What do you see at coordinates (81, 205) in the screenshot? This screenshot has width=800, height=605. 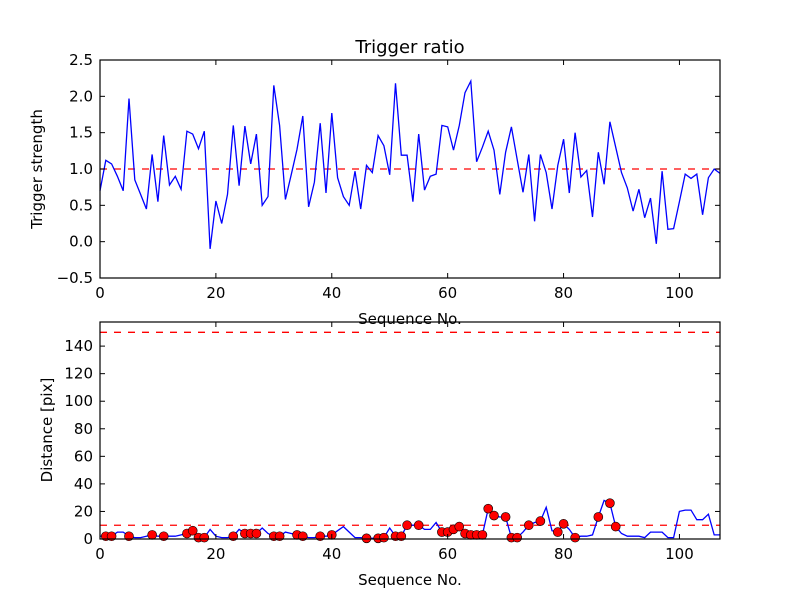 I see `top-ytick-label: 0.5` at bounding box center [81, 205].